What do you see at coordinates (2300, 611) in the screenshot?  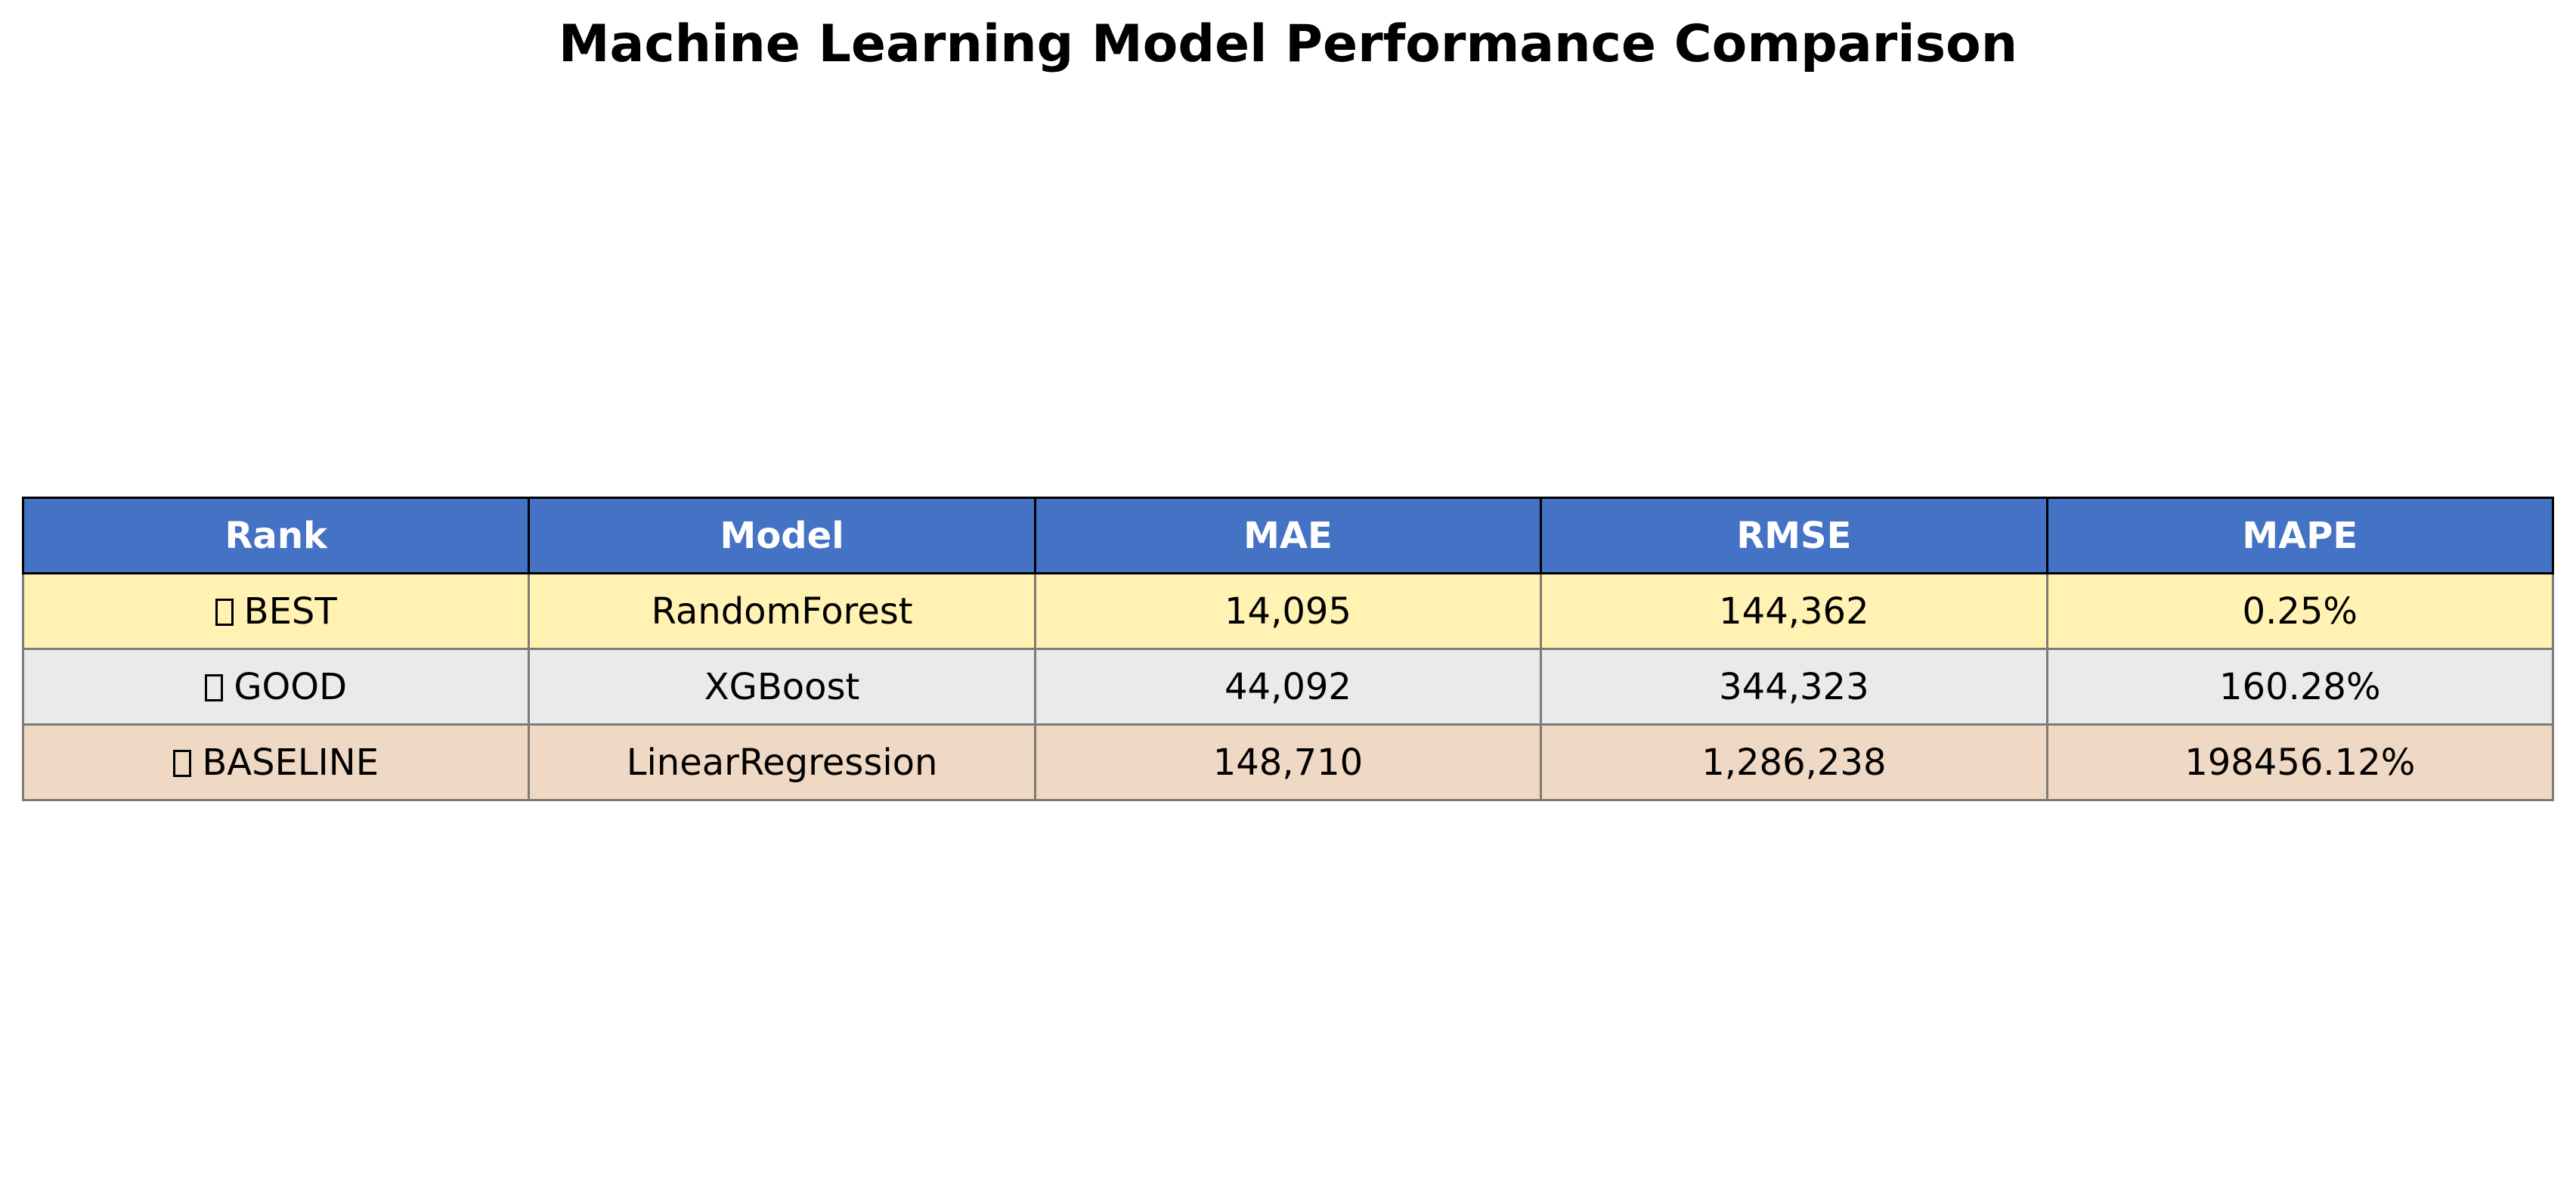 I see `mape-cell: 0.25%` at bounding box center [2300, 611].